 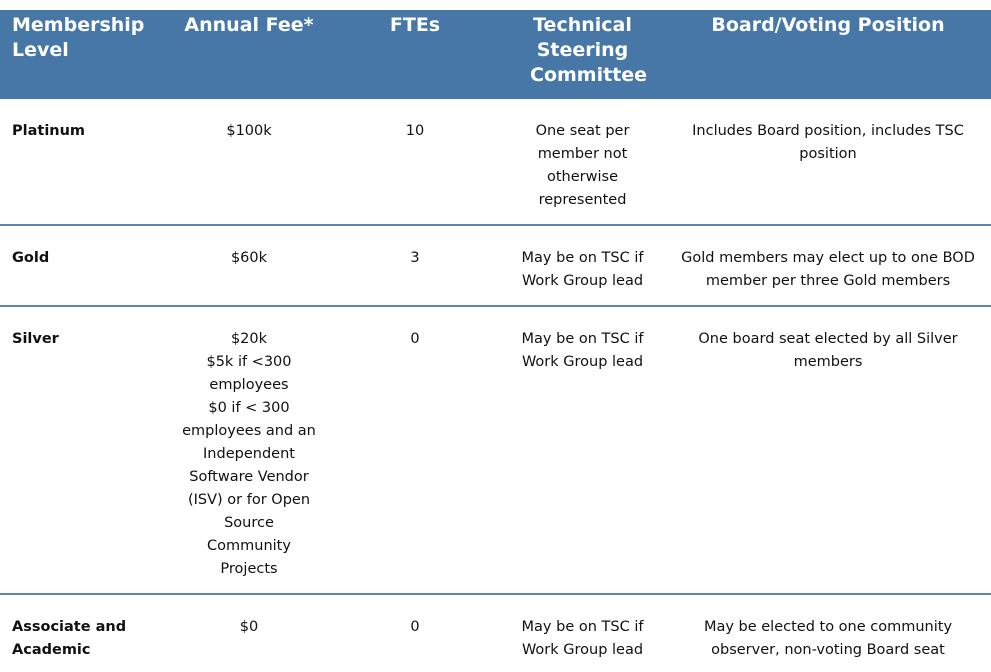 I want to click on fee-cell: $100k, so click(x=249, y=162).